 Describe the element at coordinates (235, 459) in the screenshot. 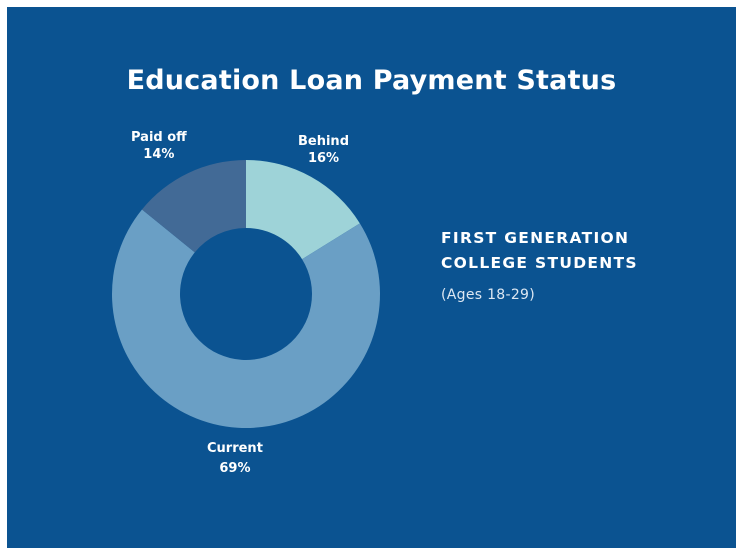

I see `label-current: Current 69%` at that location.